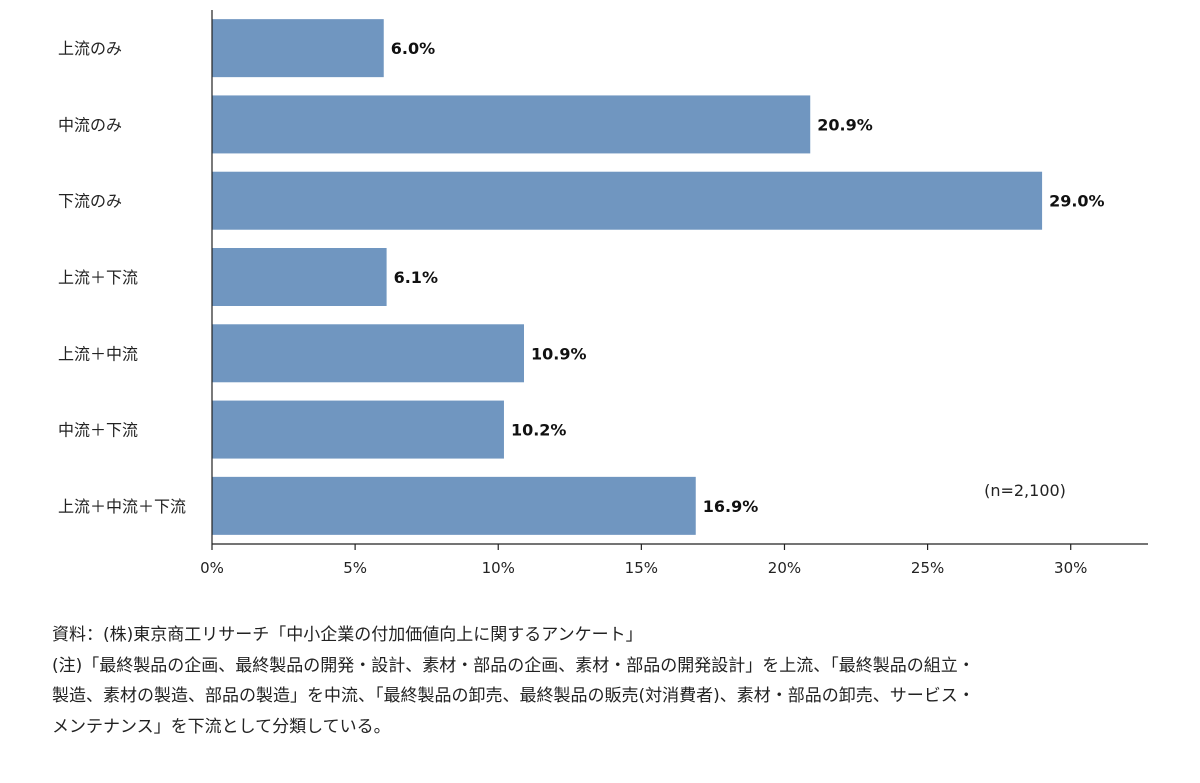  What do you see at coordinates (498, 568) in the screenshot?
I see `x-tick-label: 10%` at bounding box center [498, 568].